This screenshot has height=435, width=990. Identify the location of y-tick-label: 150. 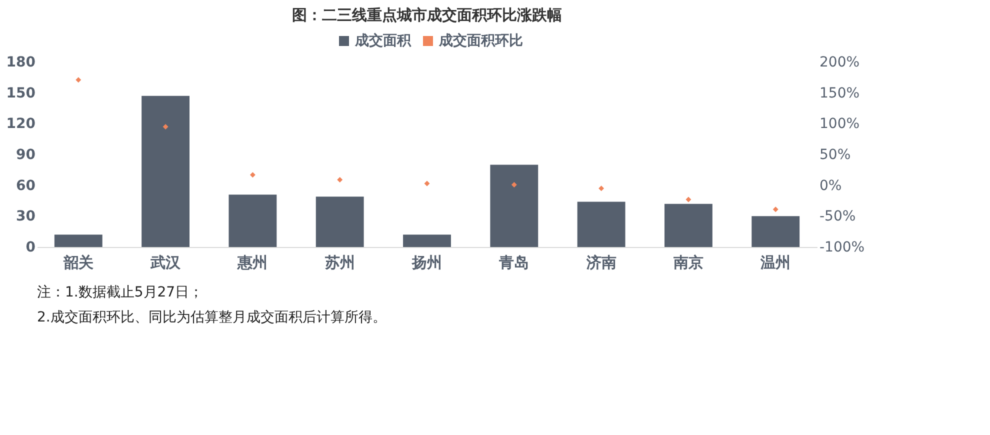
(21, 93).